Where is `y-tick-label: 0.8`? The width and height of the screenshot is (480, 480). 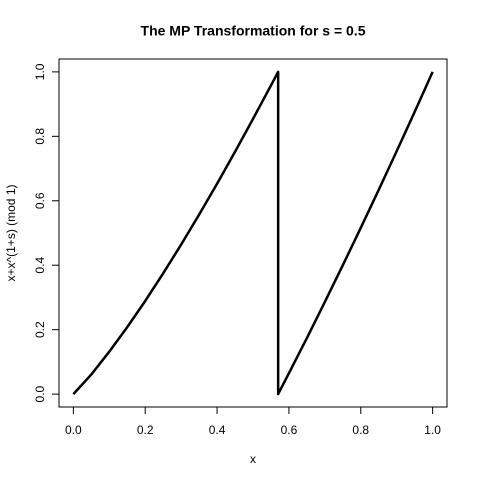
y-tick-label: 0.8 is located at coordinates (40, 136).